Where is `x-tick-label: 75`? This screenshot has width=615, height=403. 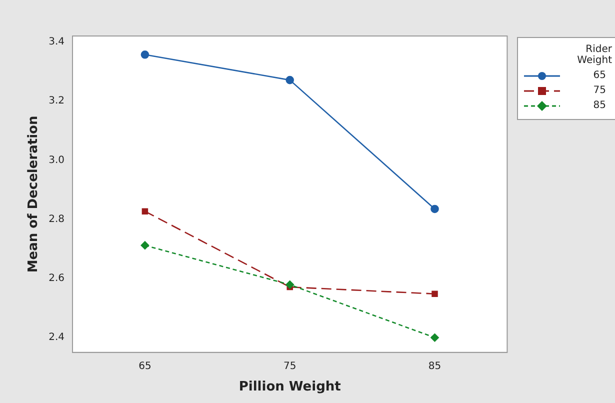 x-tick-label: 75 is located at coordinates (289, 366).